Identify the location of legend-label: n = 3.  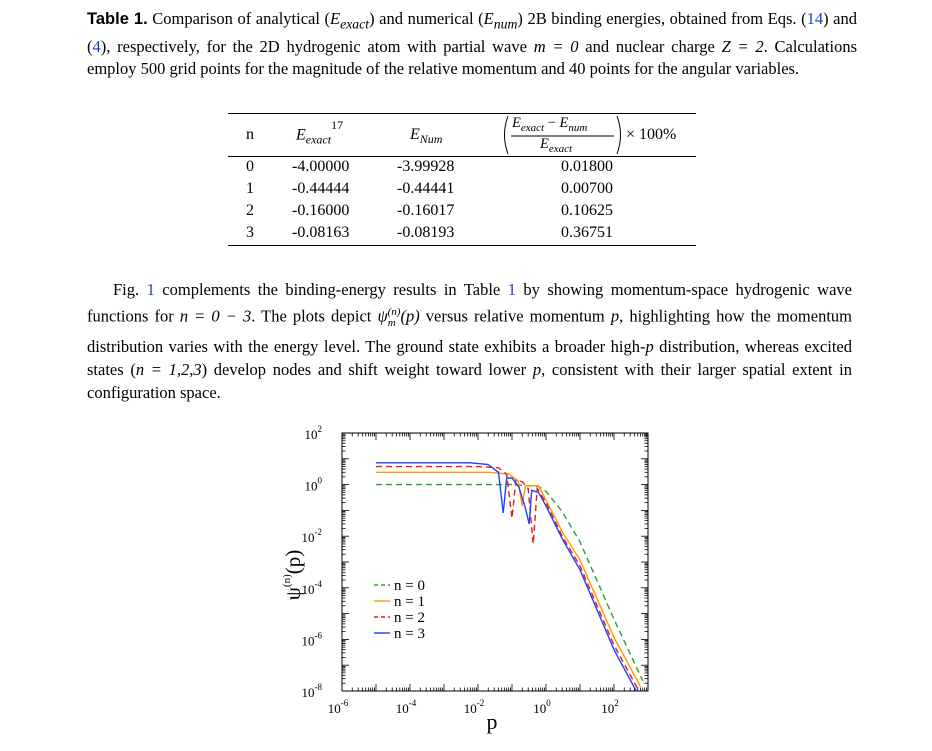
(409, 634).